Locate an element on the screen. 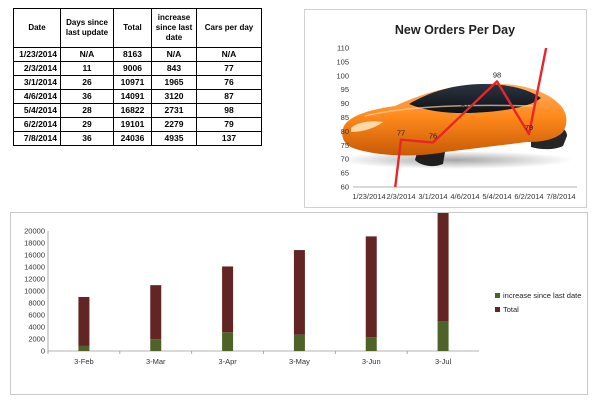 The height and width of the screenshot is (408, 600). table-row: 3/1/2014 26 10971 1965 76 is located at coordinates (137, 82).